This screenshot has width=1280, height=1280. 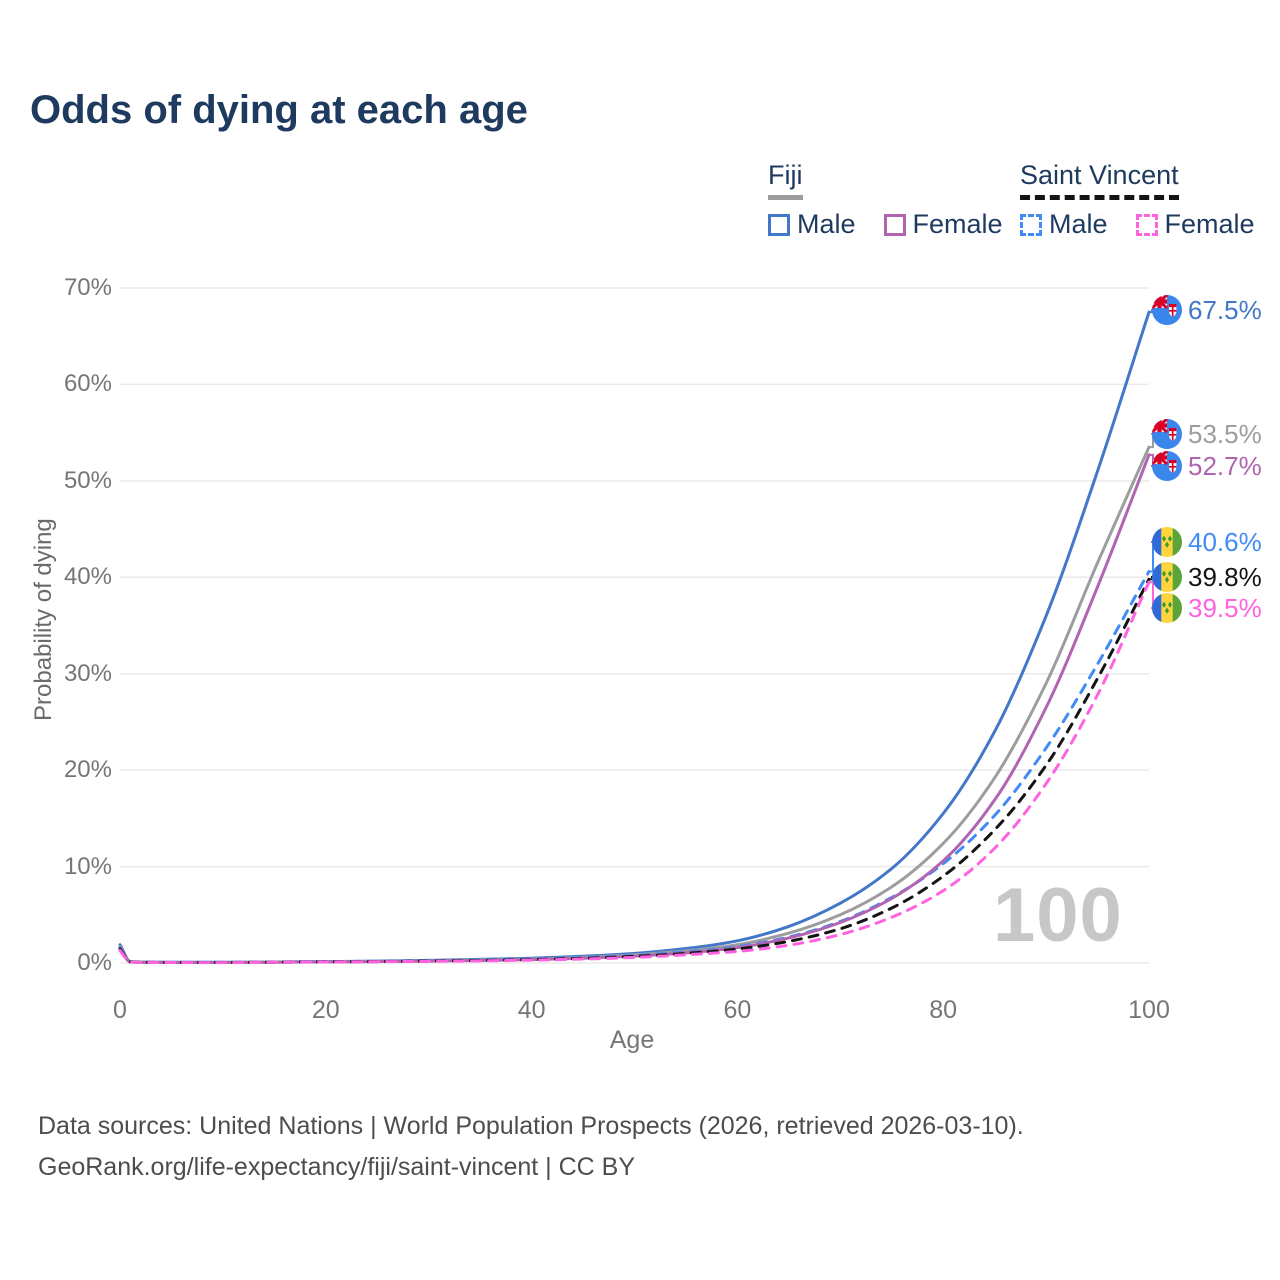 I want to click on y-tick-label: 10%, so click(x=87, y=866).